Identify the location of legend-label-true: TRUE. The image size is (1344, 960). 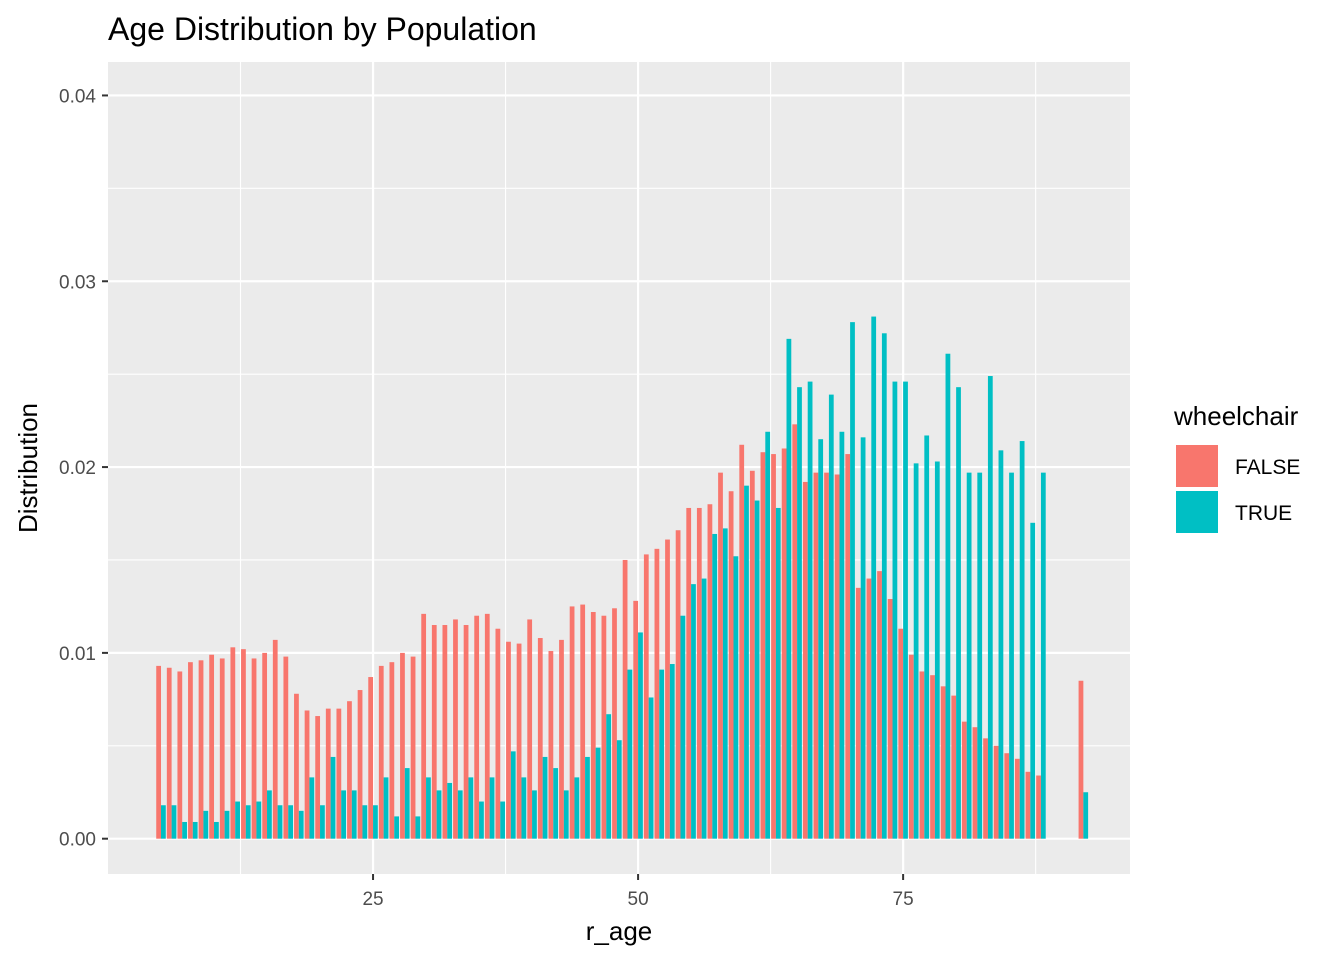
(1263, 513).